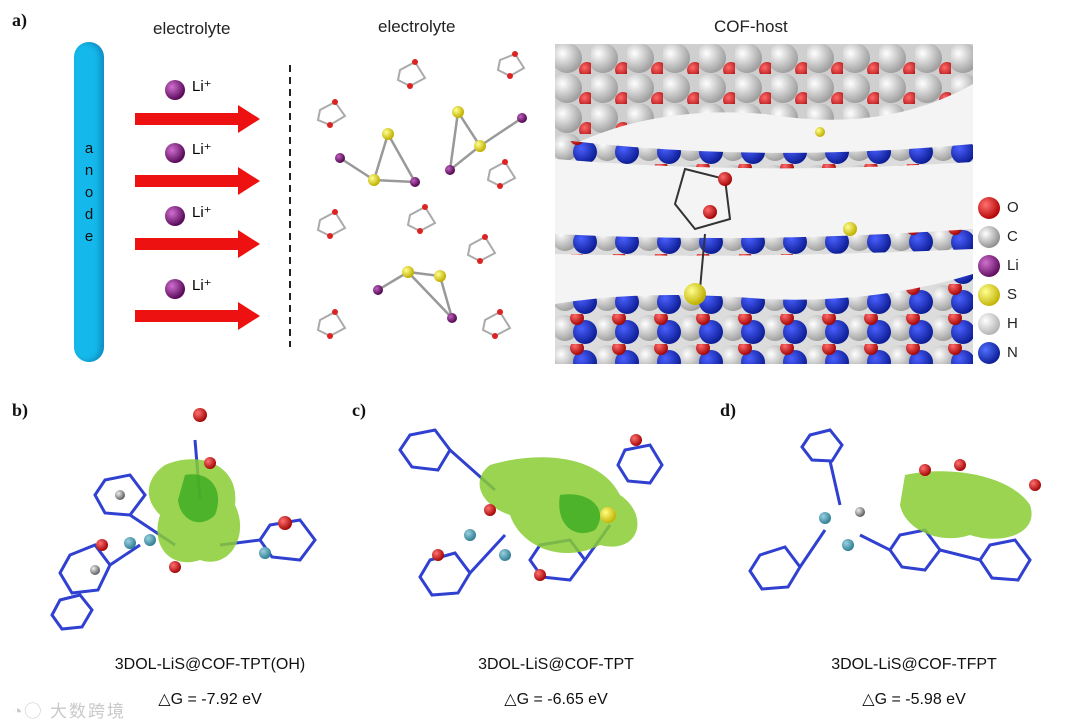 The height and width of the screenshot is (725, 1080). Describe the element at coordinates (989, 208) in the screenshot. I see `oxygen-icon` at that location.